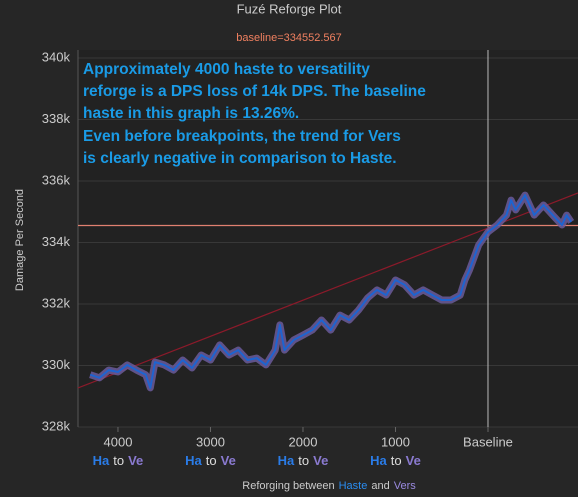 The image size is (578, 497). Describe the element at coordinates (353, 486) in the screenshot. I see `x-label-part: Haste` at that location.